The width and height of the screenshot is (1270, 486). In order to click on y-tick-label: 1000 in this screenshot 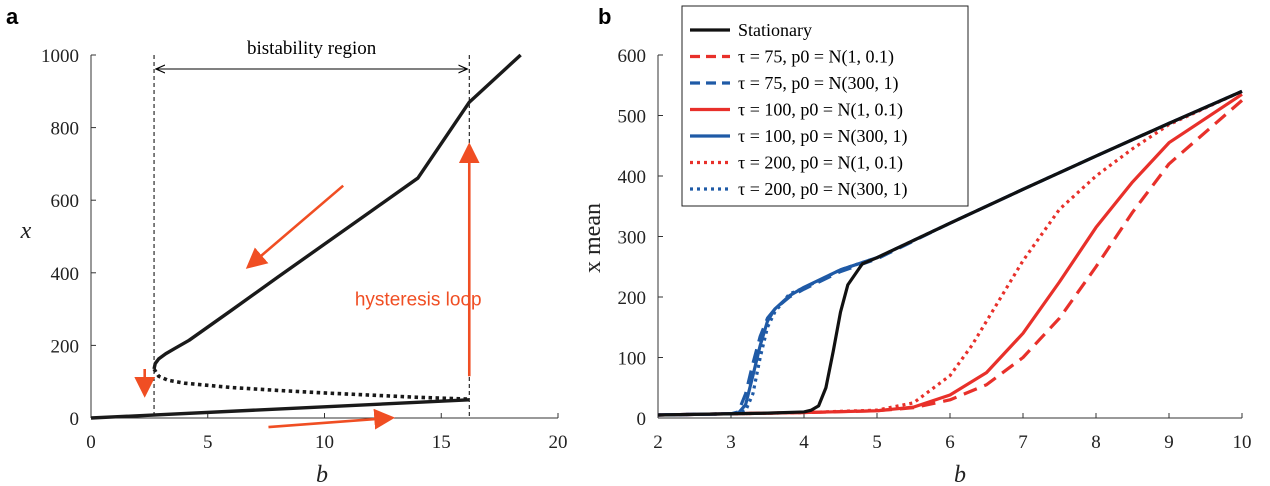, I will do `click(60, 56)`.